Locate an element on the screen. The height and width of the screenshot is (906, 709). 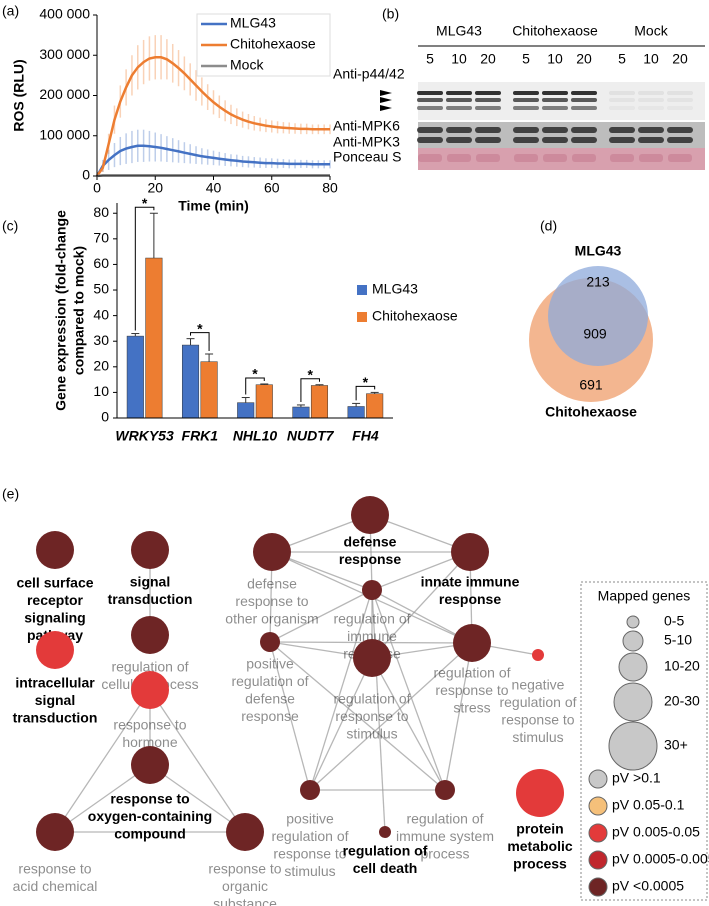
lane-label: 10 is located at coordinates (651, 59).